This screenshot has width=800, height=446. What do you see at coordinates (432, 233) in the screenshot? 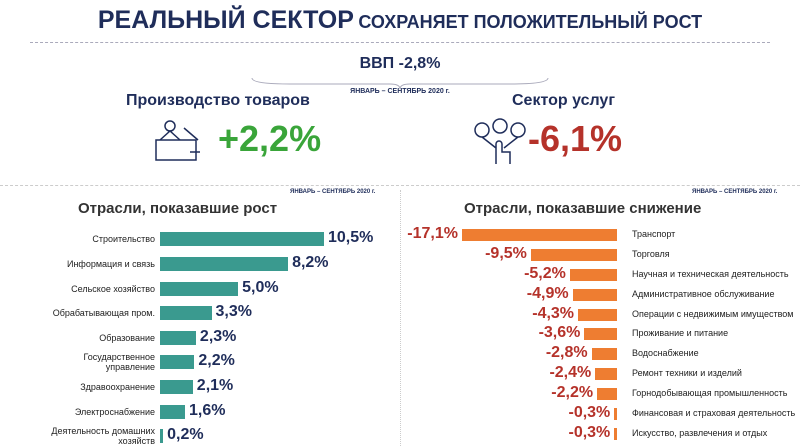
I see `value-label: -17,1%` at bounding box center [432, 233].